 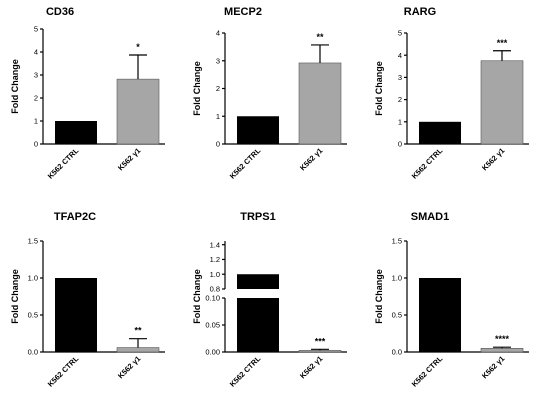 What do you see at coordinates (257, 217) in the screenshot?
I see `chart-title: TRPS1` at bounding box center [257, 217].